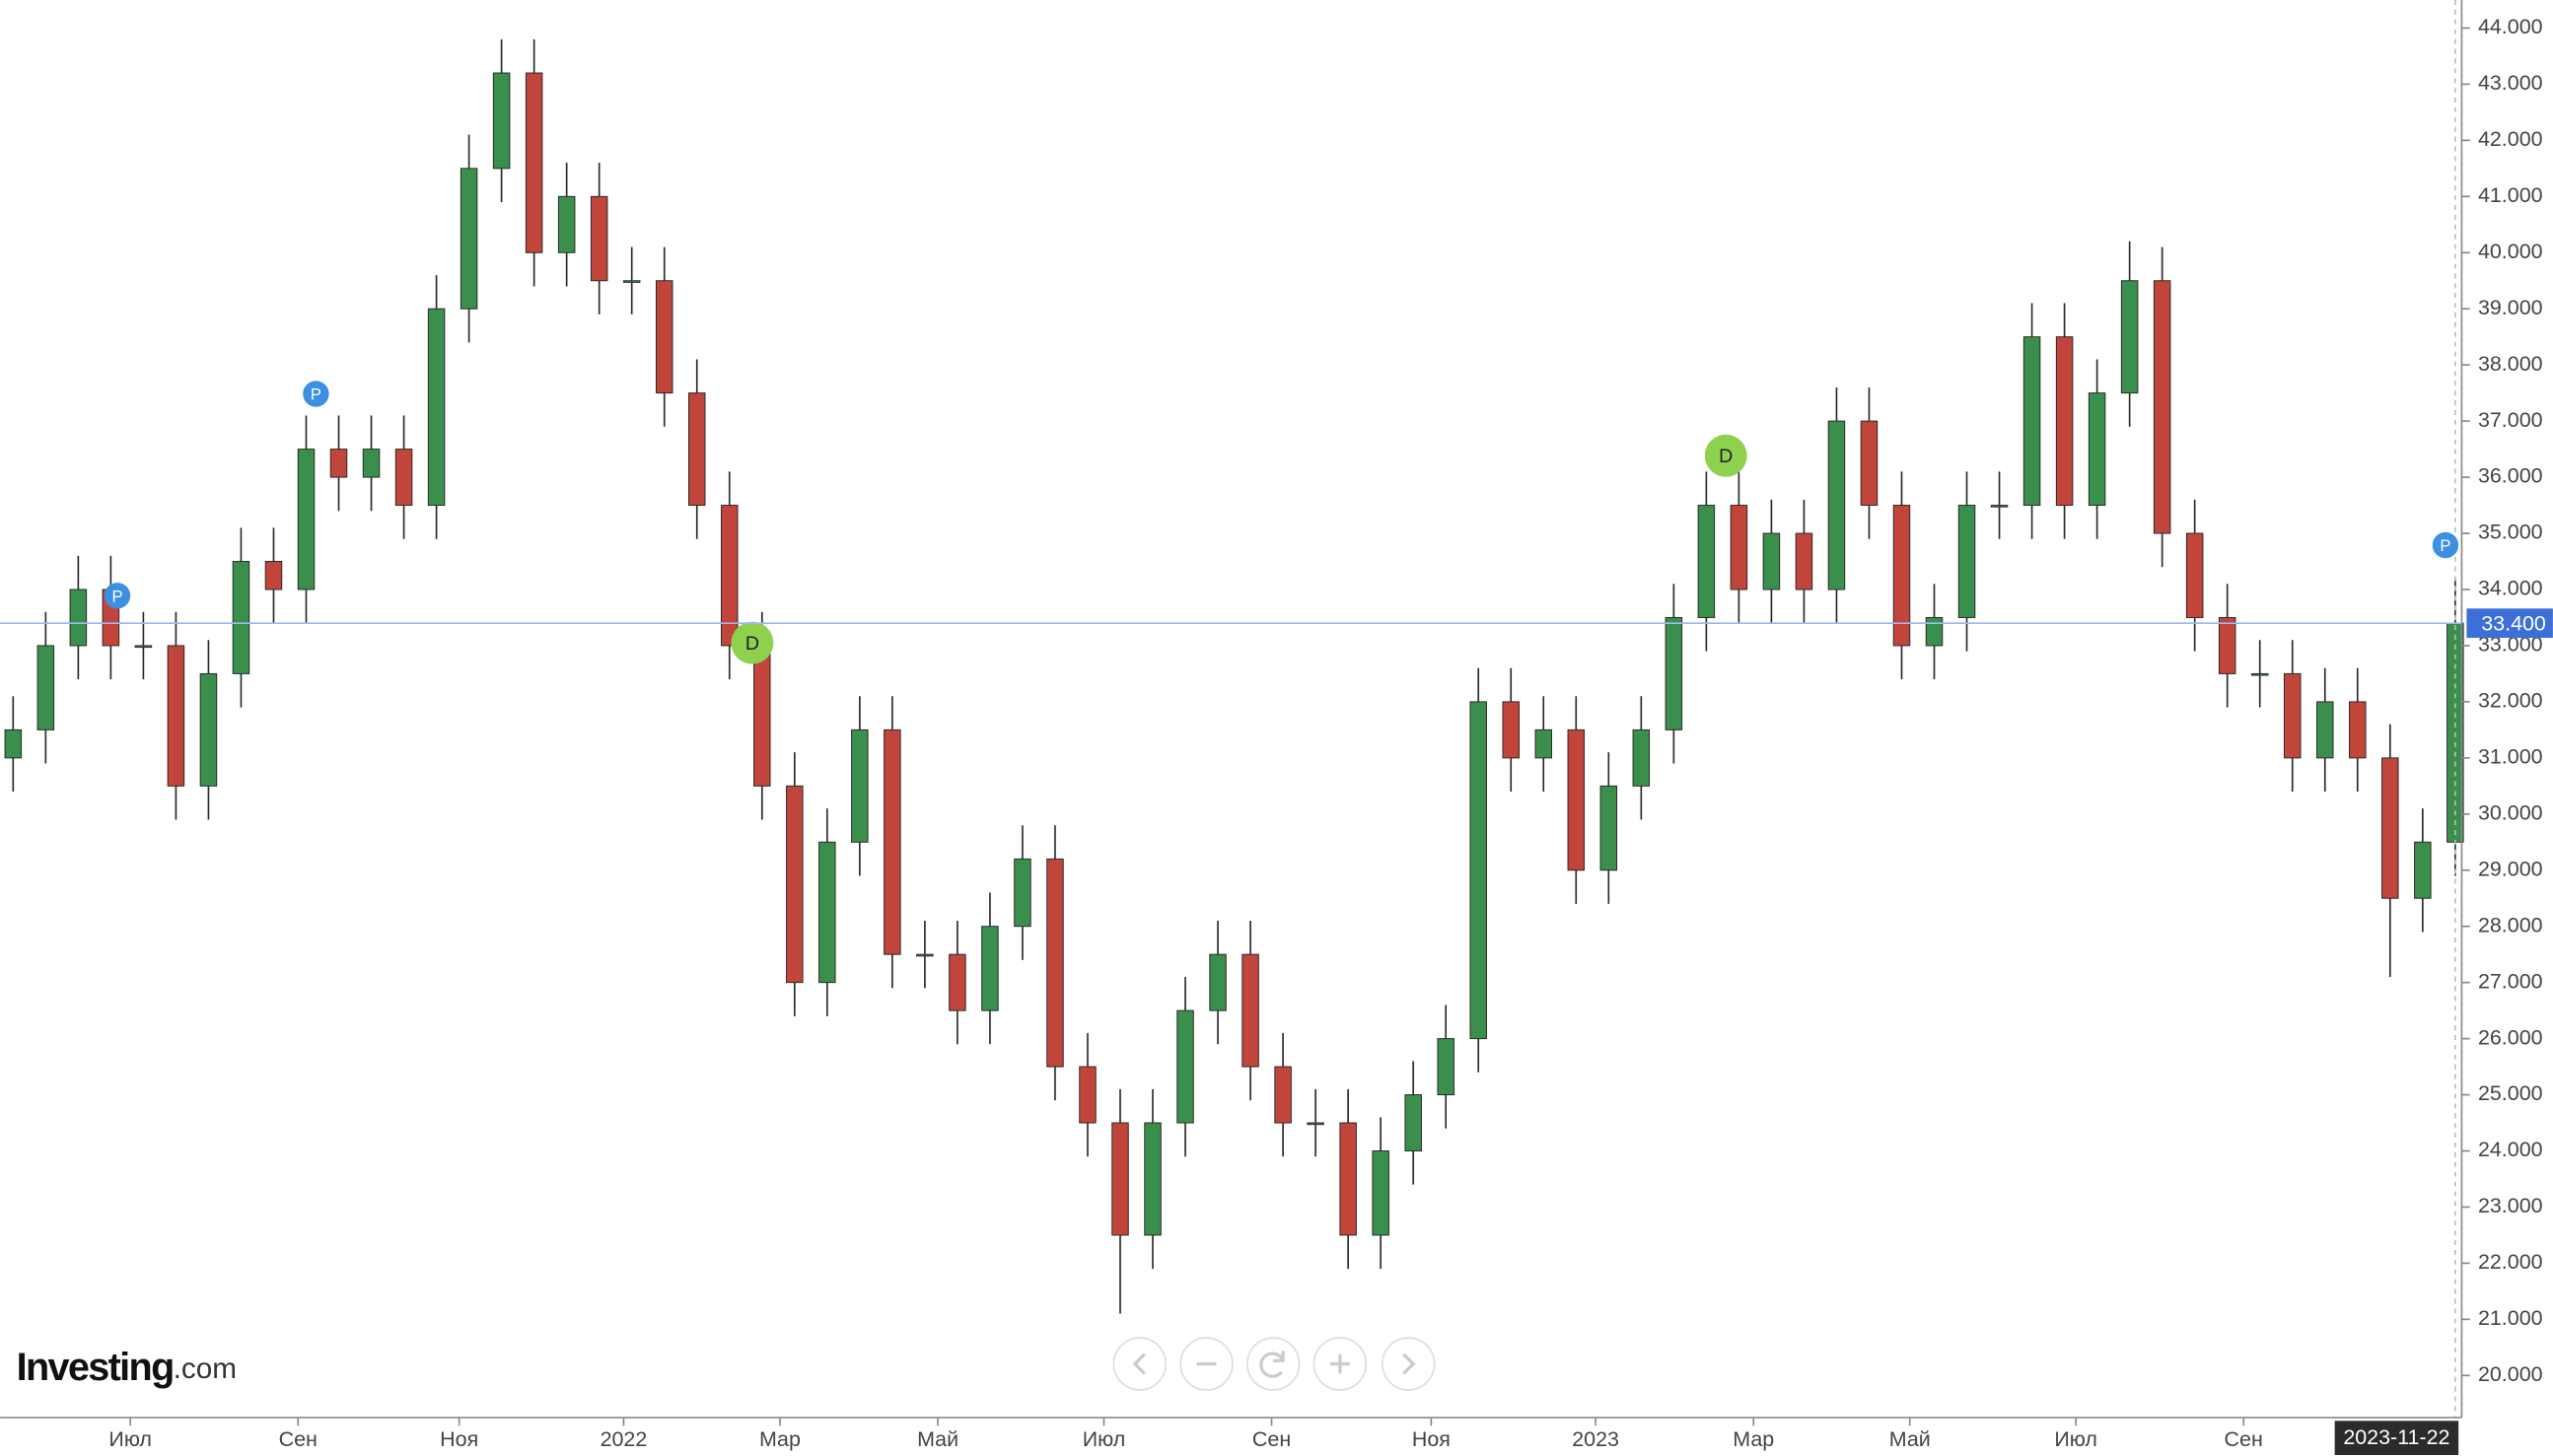 The width and height of the screenshot is (2553, 1456). What do you see at coordinates (2510, 1149) in the screenshot?
I see `y-tick-label: 24.000` at bounding box center [2510, 1149].